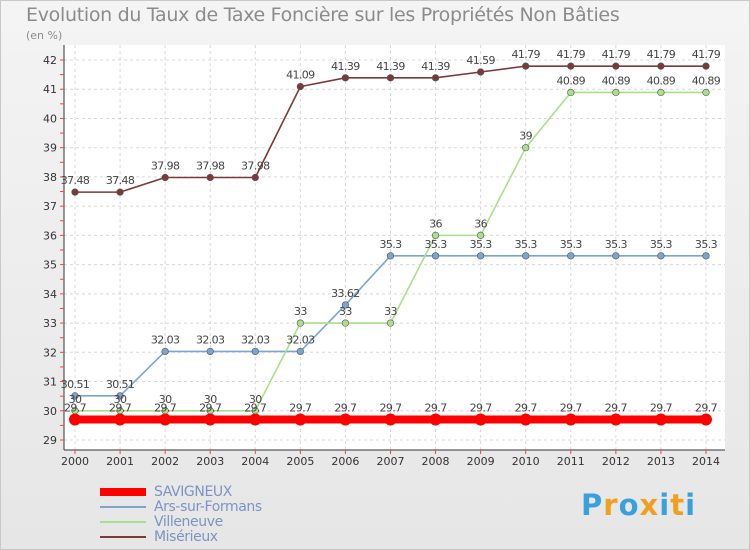  I want to click on data-label: 39, so click(525, 136).